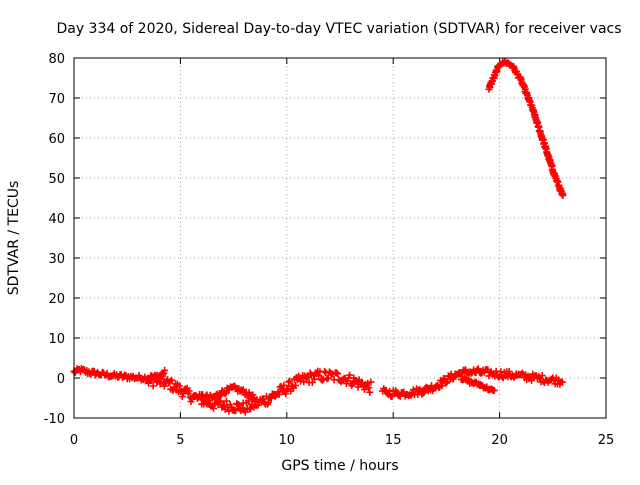 This screenshot has height=485, width=640. What do you see at coordinates (339, 466) in the screenshot?
I see `x-axis-title: GPS time / hours` at bounding box center [339, 466].